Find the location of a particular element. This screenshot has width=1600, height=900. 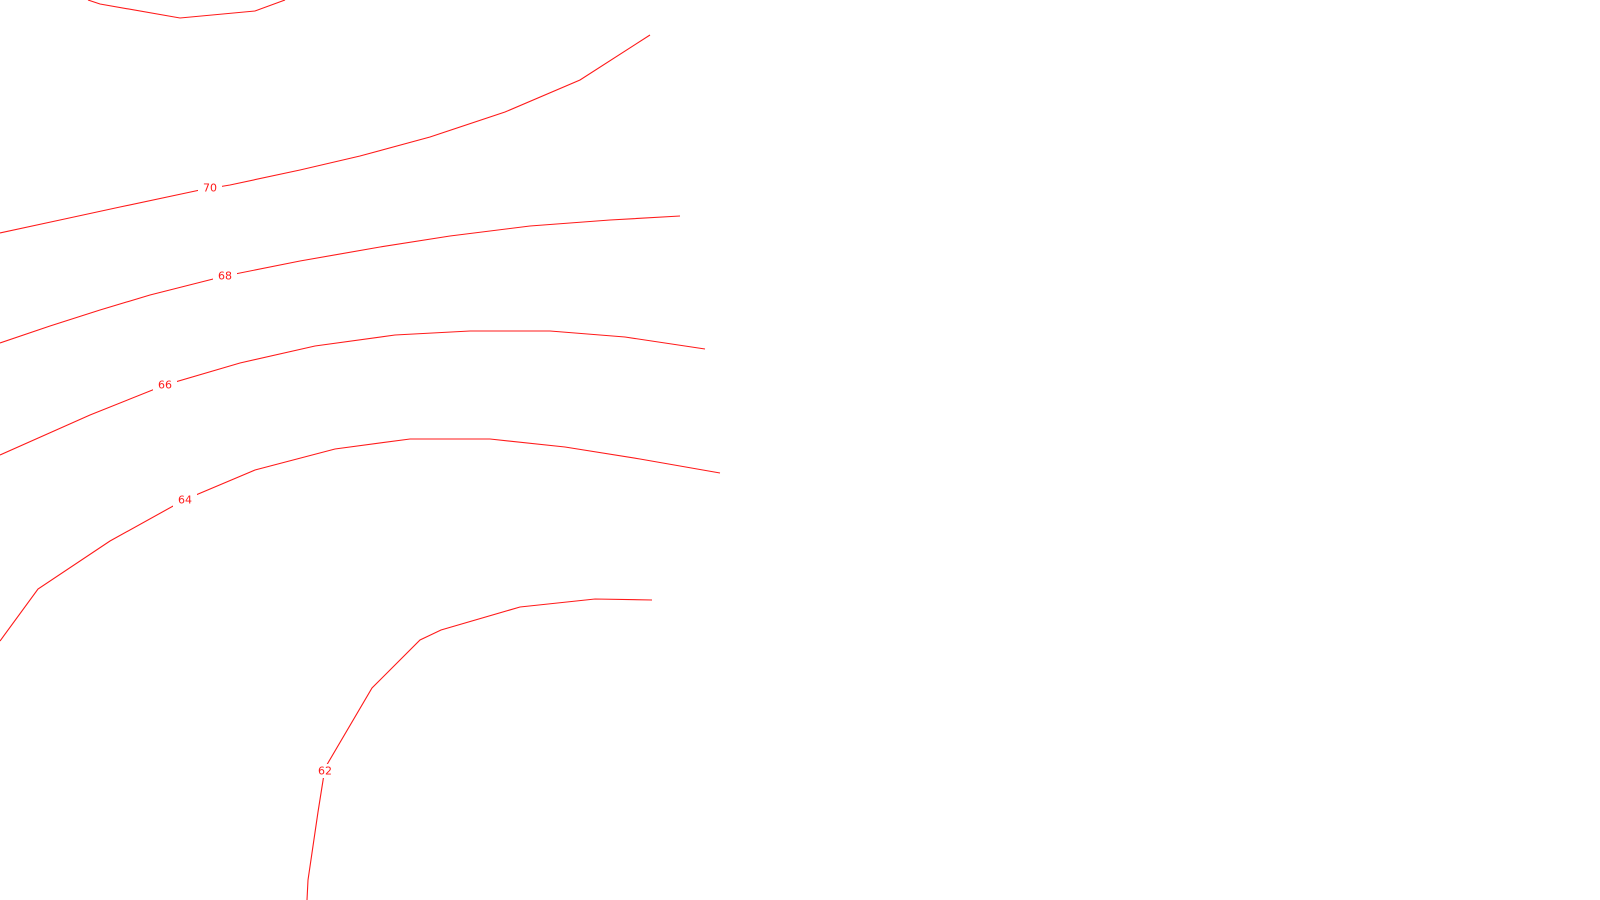

contour-66: 66 is located at coordinates (353, 393).